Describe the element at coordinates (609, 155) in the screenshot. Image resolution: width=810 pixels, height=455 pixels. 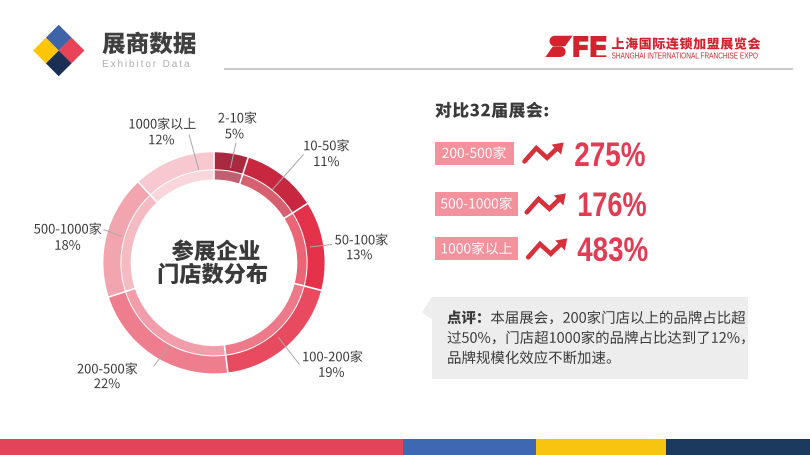
I see `svg-text: 275%` at that location.